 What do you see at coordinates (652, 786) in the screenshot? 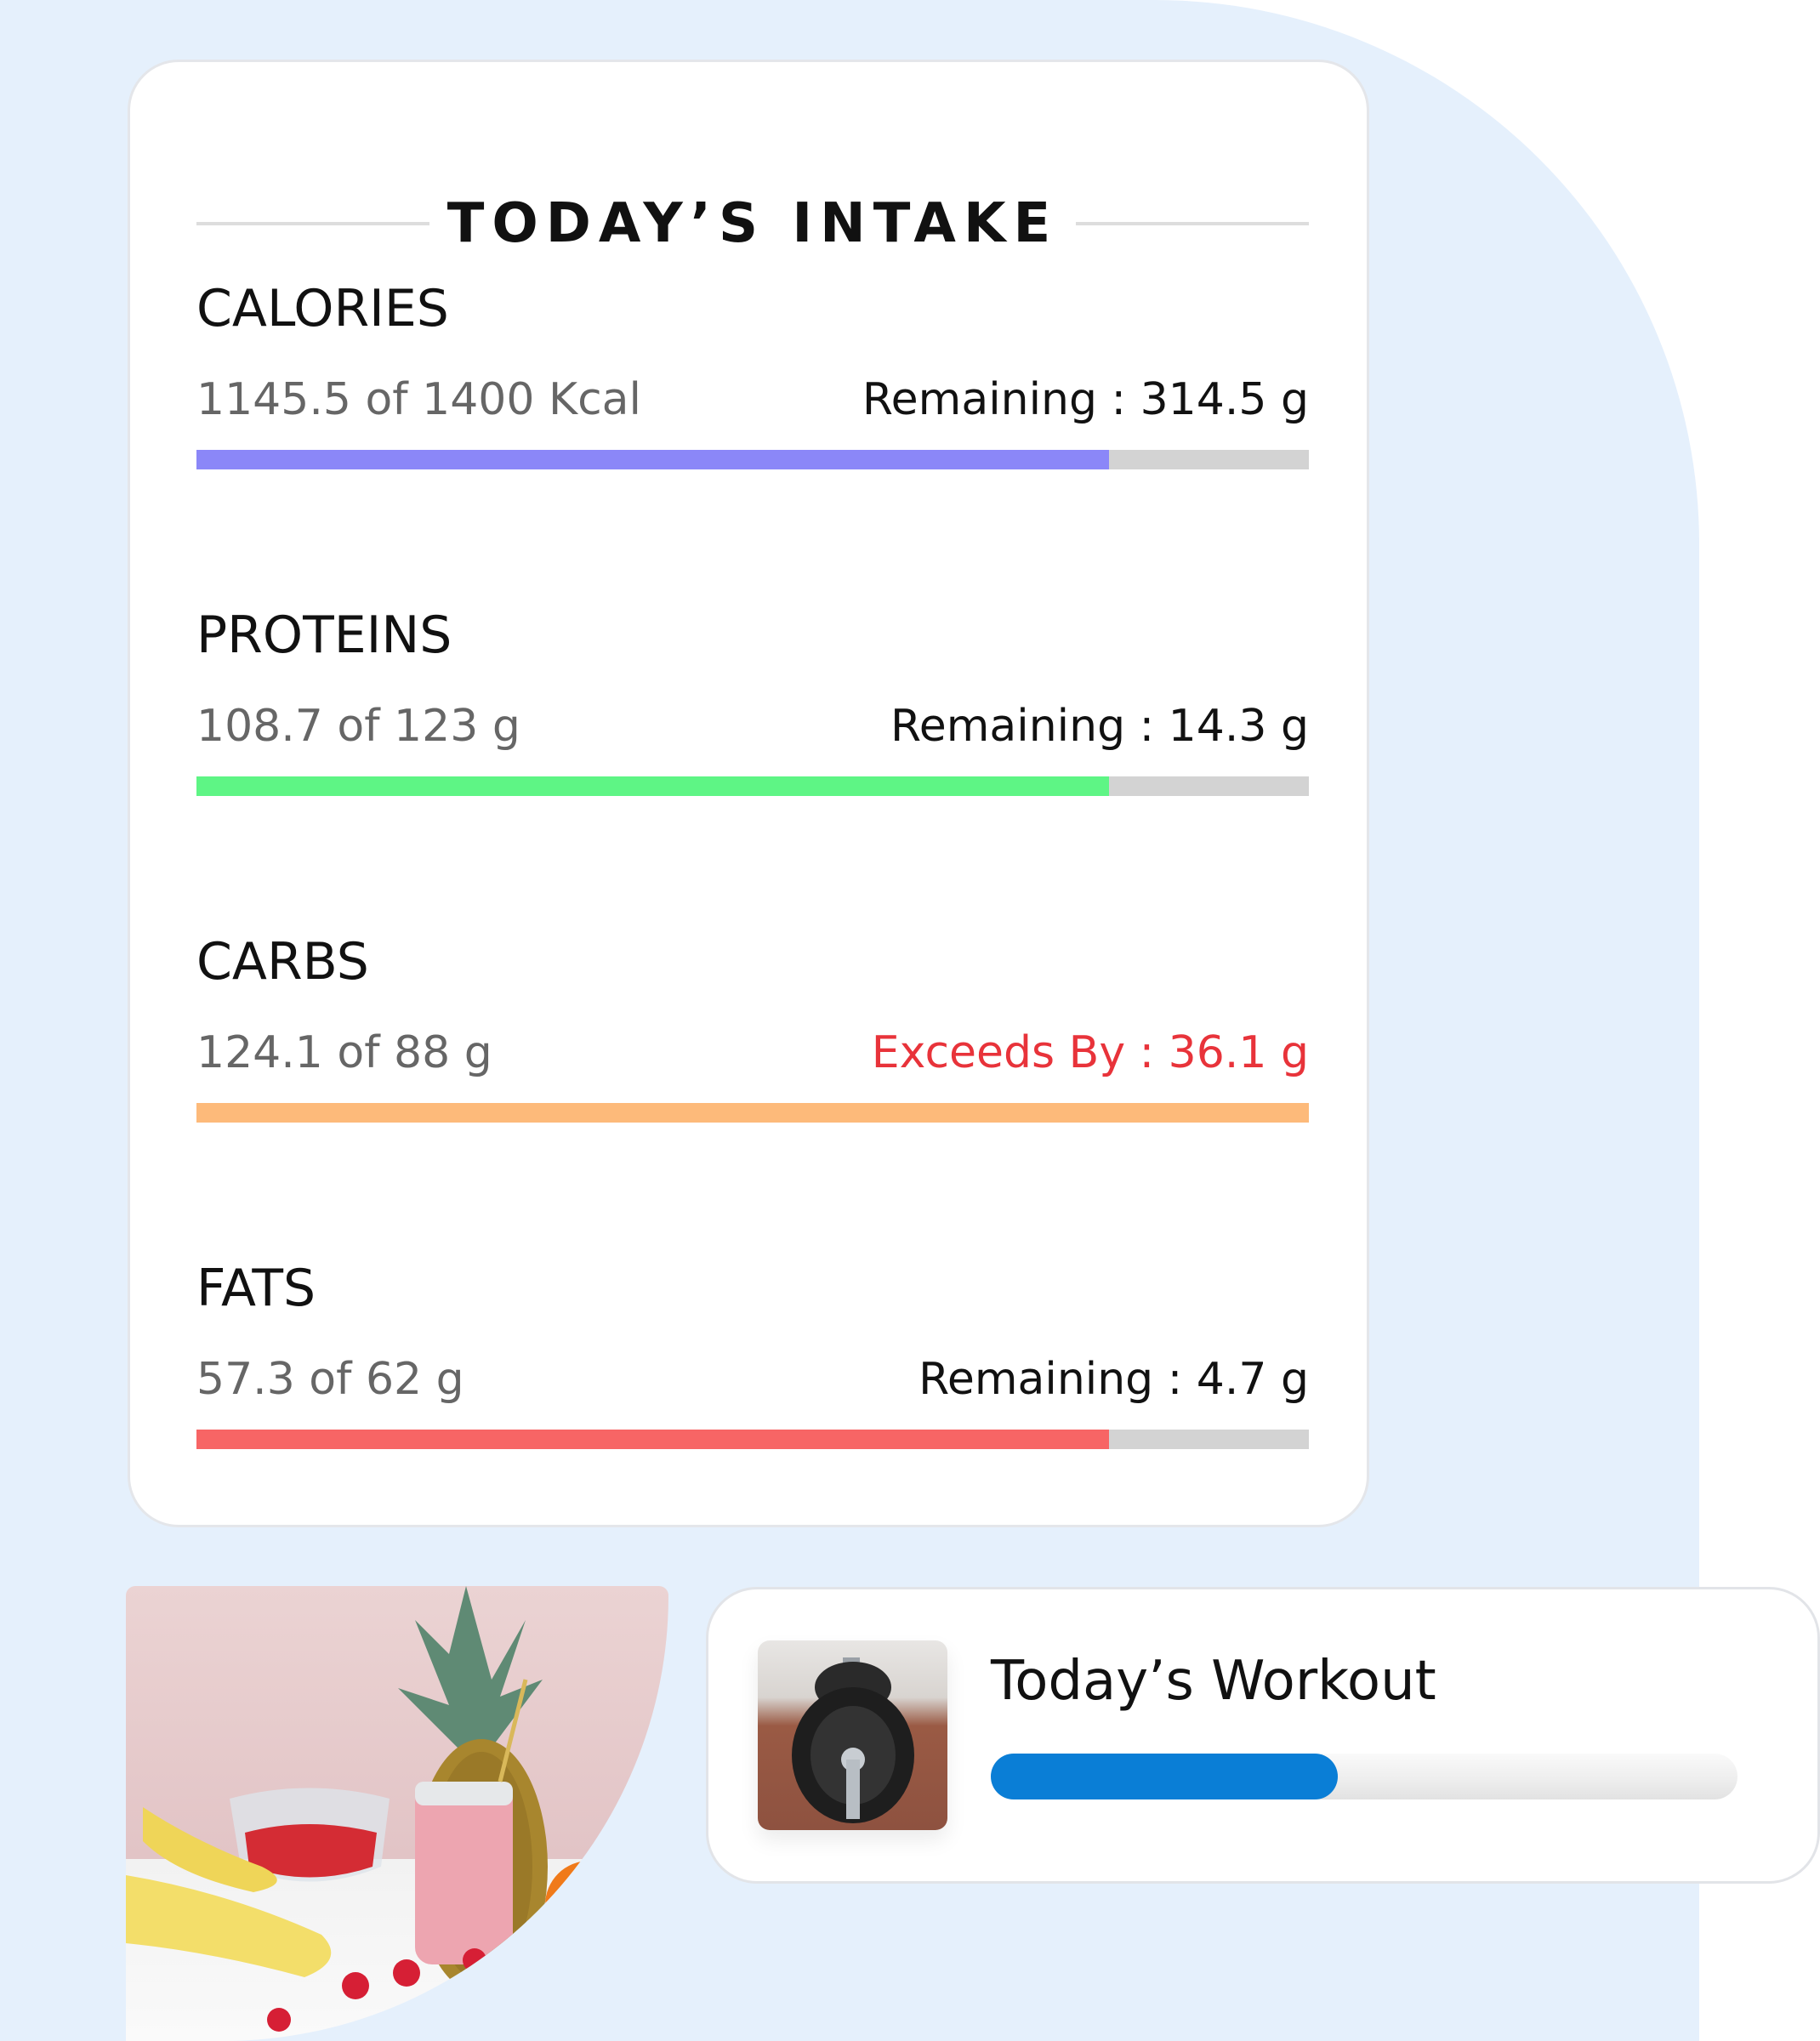
I see `proteins-progress-fill` at bounding box center [652, 786].